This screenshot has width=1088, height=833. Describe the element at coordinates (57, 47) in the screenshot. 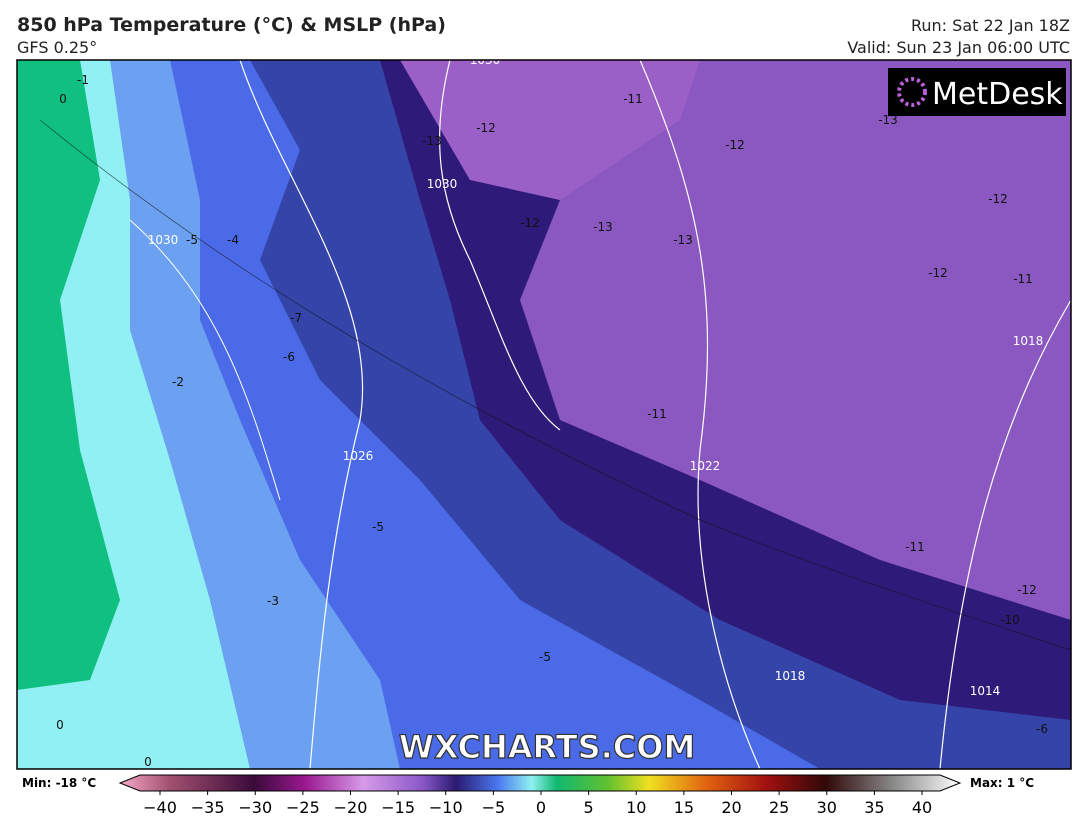

I see `subtitle: GFS 0.25°` at that location.